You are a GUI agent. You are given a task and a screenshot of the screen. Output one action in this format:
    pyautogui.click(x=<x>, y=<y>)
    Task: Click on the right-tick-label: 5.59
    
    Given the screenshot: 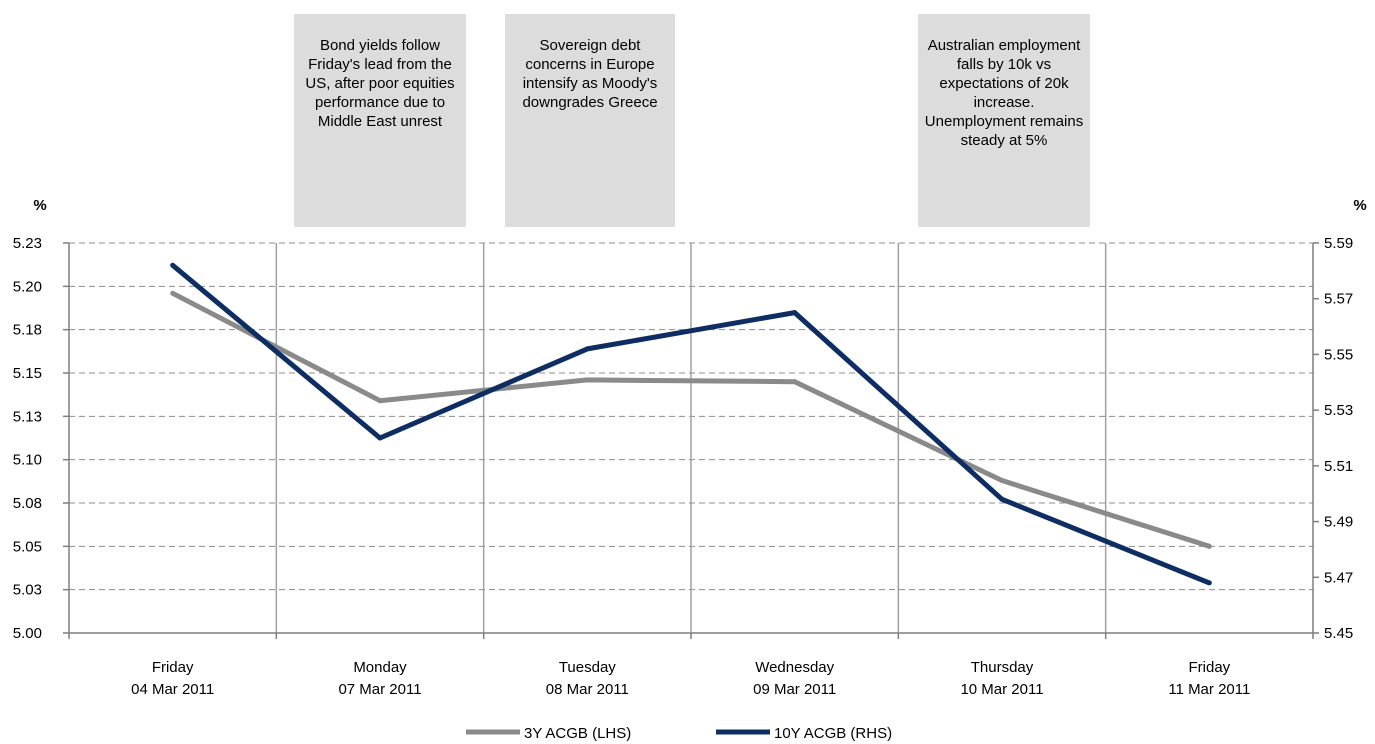 What is the action you would take?
    pyautogui.click(x=1338, y=243)
    